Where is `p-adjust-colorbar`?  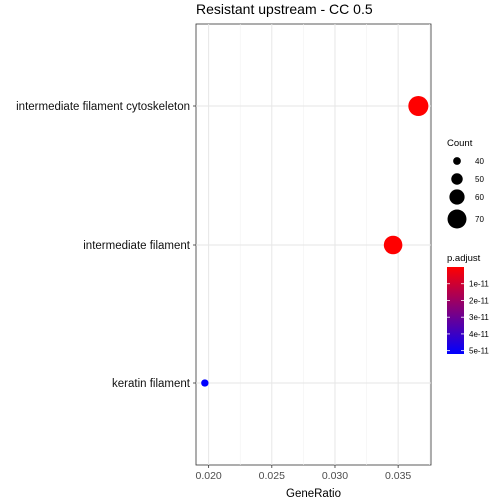
p-adjust-colorbar is located at coordinates (455, 310).